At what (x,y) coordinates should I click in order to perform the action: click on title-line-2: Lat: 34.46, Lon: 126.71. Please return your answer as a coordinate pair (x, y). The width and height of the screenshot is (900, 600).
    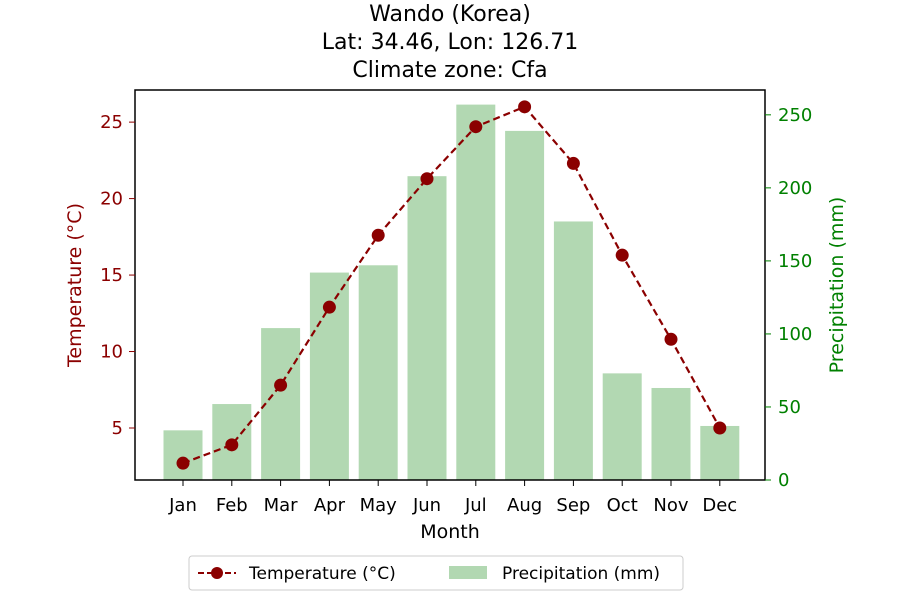
    Looking at the image, I should click on (450, 42).